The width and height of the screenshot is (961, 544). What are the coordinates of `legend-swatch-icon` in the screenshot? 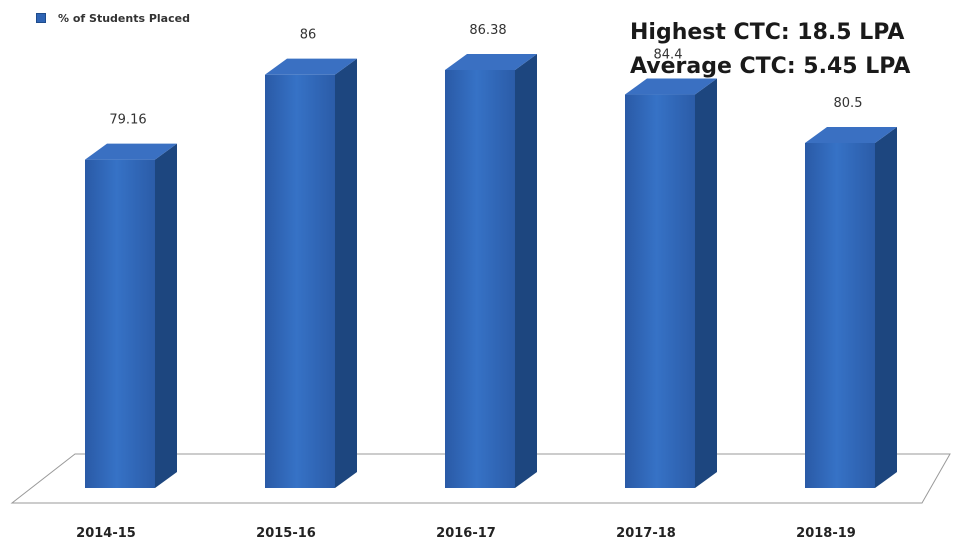 It's located at (41, 18).